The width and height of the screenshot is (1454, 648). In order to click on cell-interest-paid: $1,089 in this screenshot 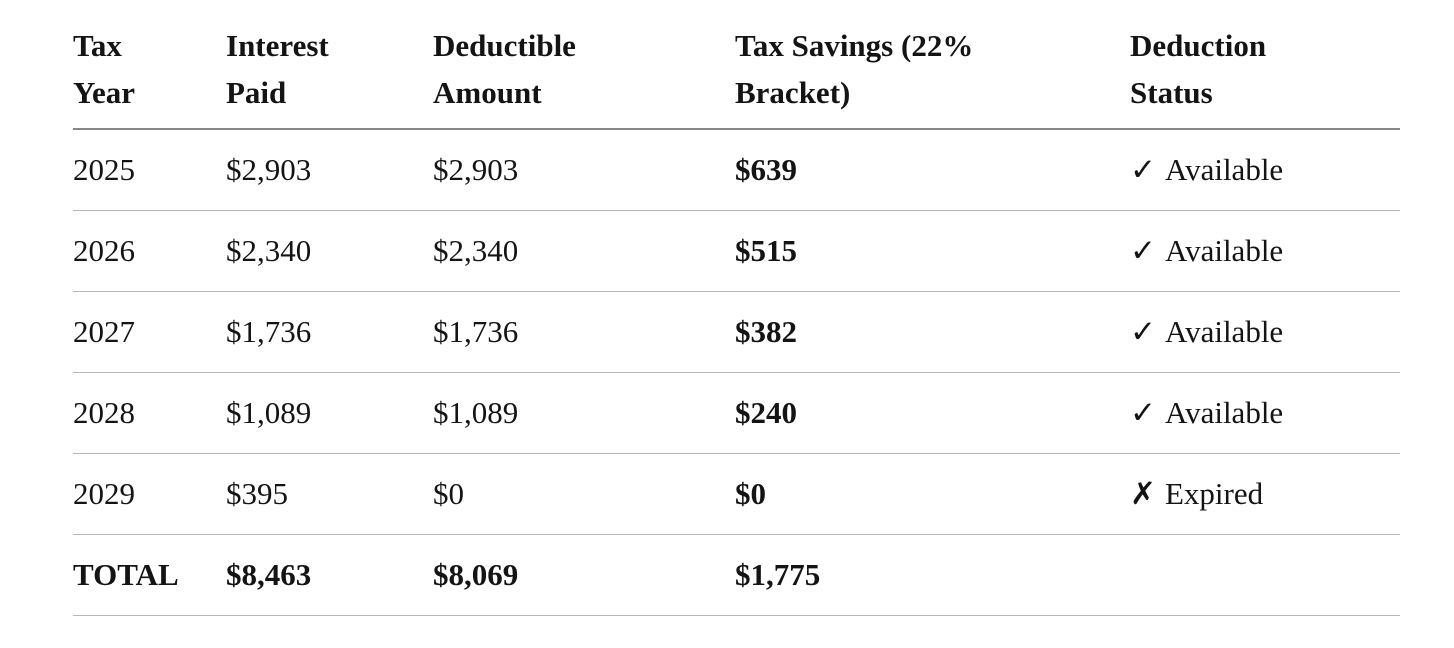, I will do `click(329, 413)`.